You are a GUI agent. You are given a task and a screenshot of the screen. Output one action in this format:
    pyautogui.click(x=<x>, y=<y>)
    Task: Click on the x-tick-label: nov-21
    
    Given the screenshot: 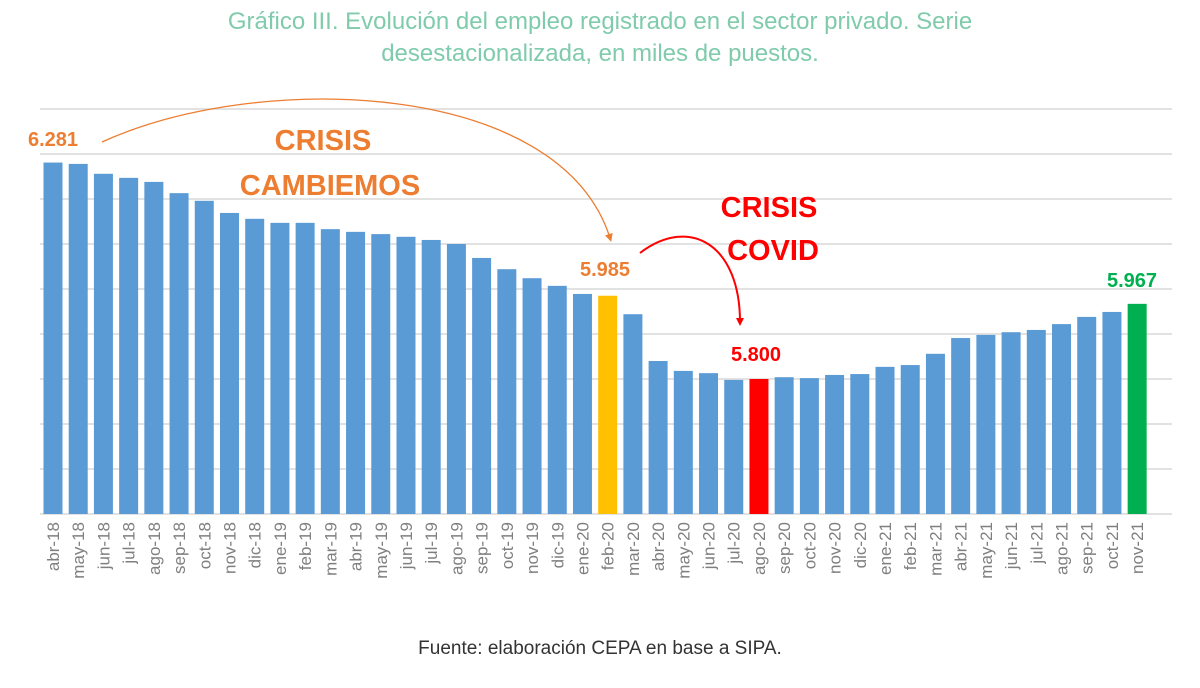 What is the action you would take?
    pyautogui.click(x=1137, y=548)
    